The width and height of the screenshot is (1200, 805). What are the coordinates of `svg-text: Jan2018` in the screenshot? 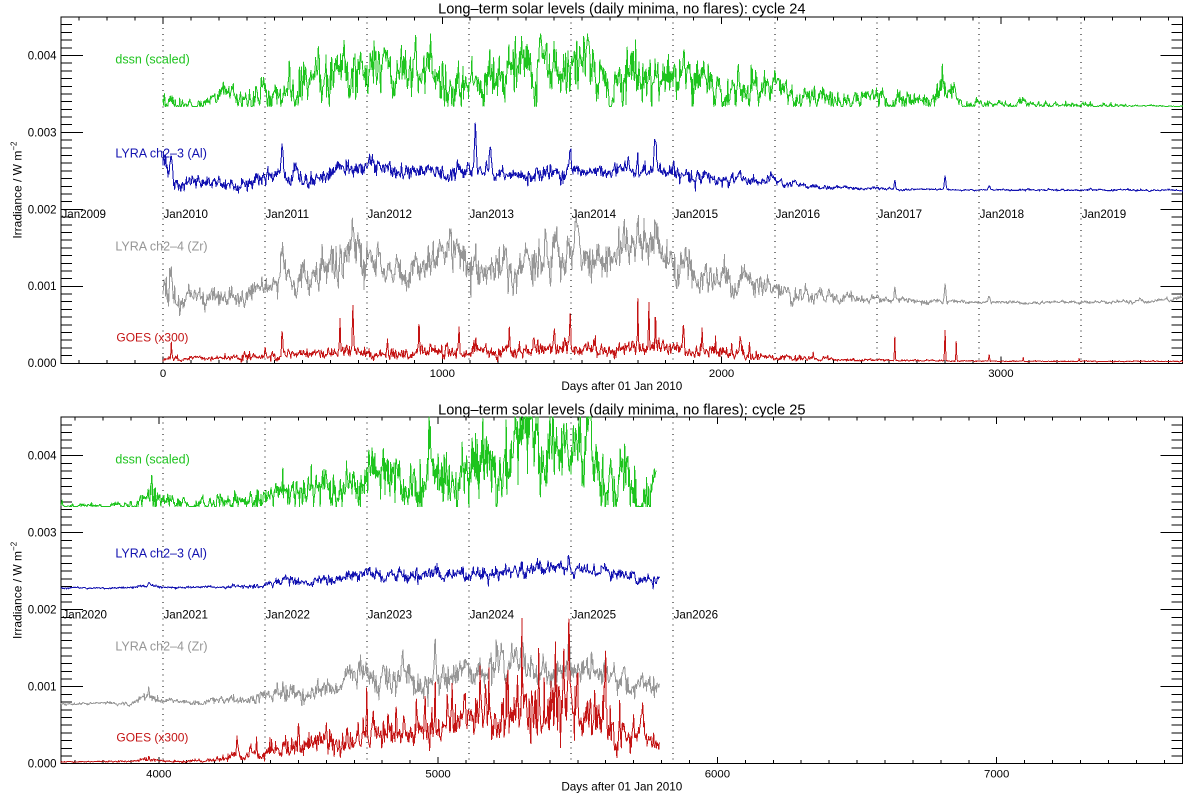 It's located at (1002, 214).